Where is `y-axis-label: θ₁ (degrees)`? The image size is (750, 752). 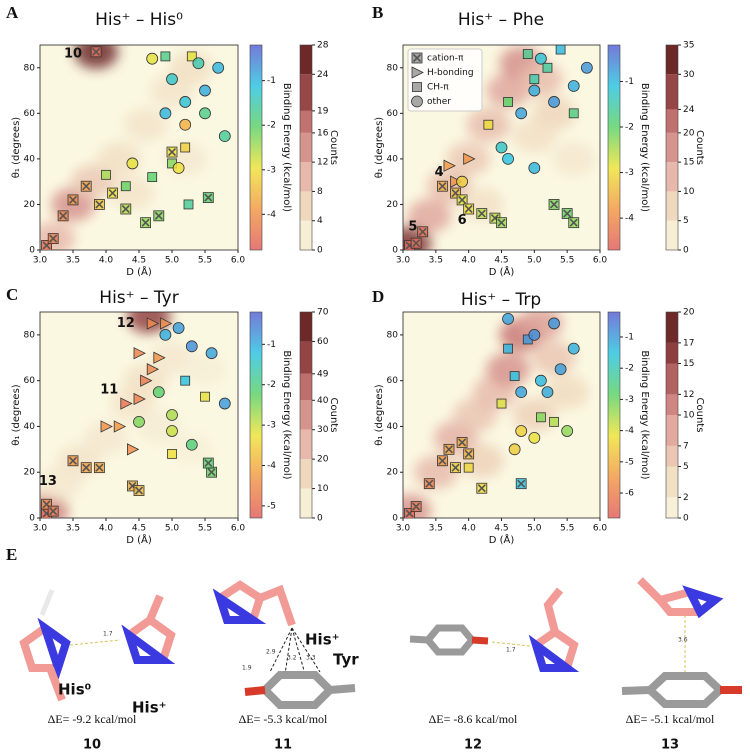
y-axis-label: θ₁ (degrees) is located at coordinates (16, 147).